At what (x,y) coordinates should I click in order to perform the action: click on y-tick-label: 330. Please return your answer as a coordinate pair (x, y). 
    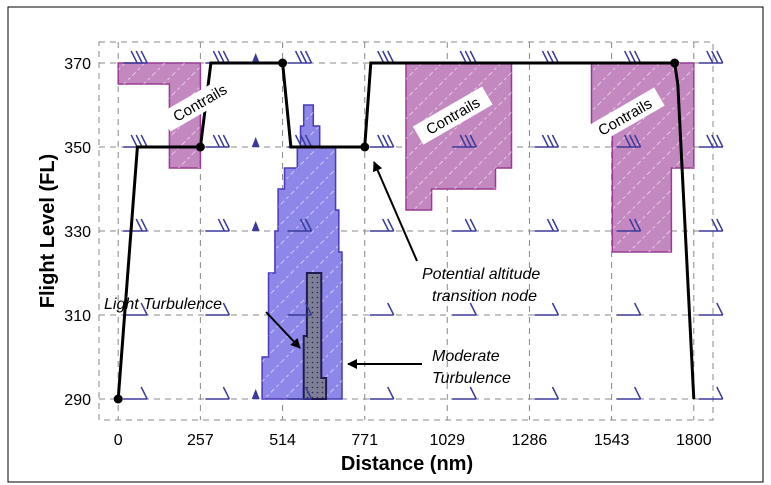
    Looking at the image, I should click on (77, 232).